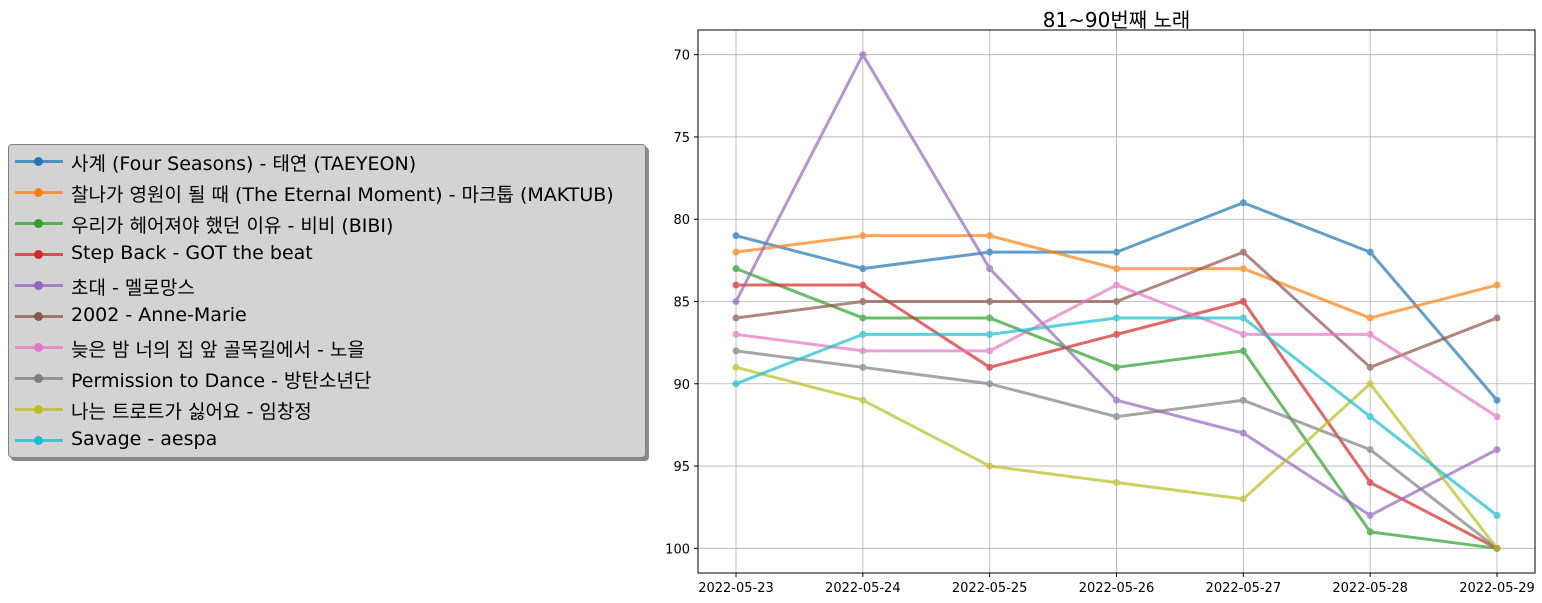 This screenshot has width=1542, height=603. I want to click on legend-label: 사계 (Four Seasons) - 태연 (TAEYEON), so click(244, 164).